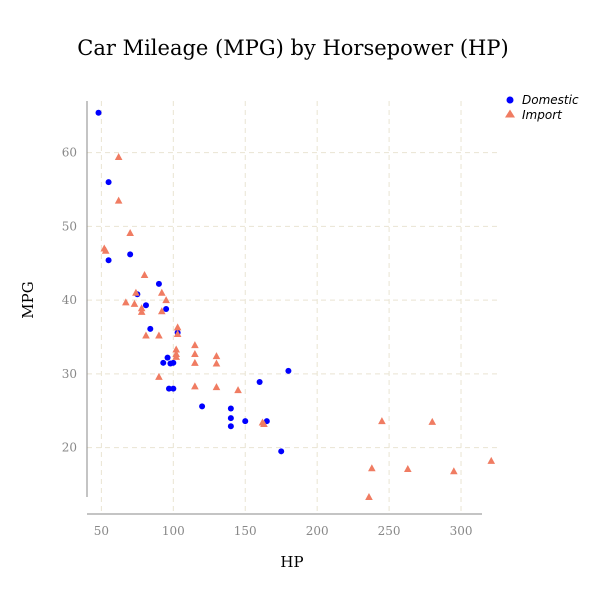 The width and height of the screenshot is (600, 600). Describe the element at coordinates (69, 153) in the screenshot. I see `y-tick-label: 60` at that location.